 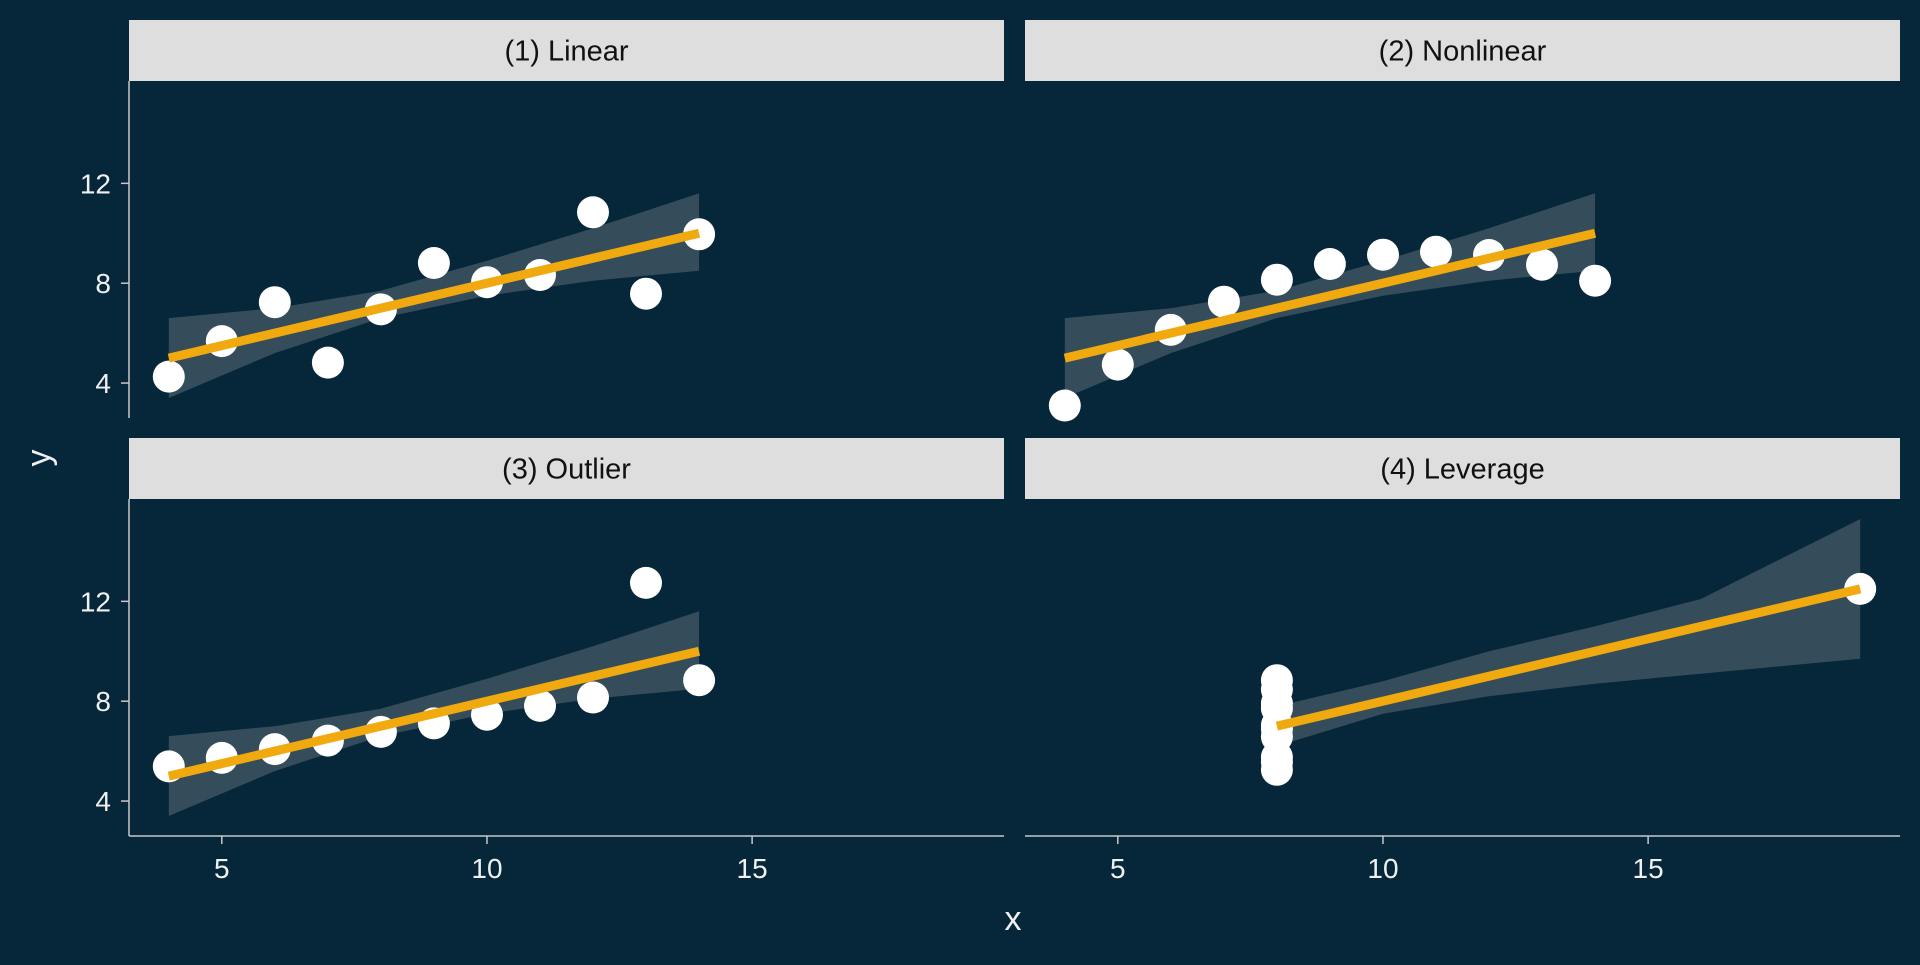 I want to click on confidence-band, so click(x=1568, y=633).